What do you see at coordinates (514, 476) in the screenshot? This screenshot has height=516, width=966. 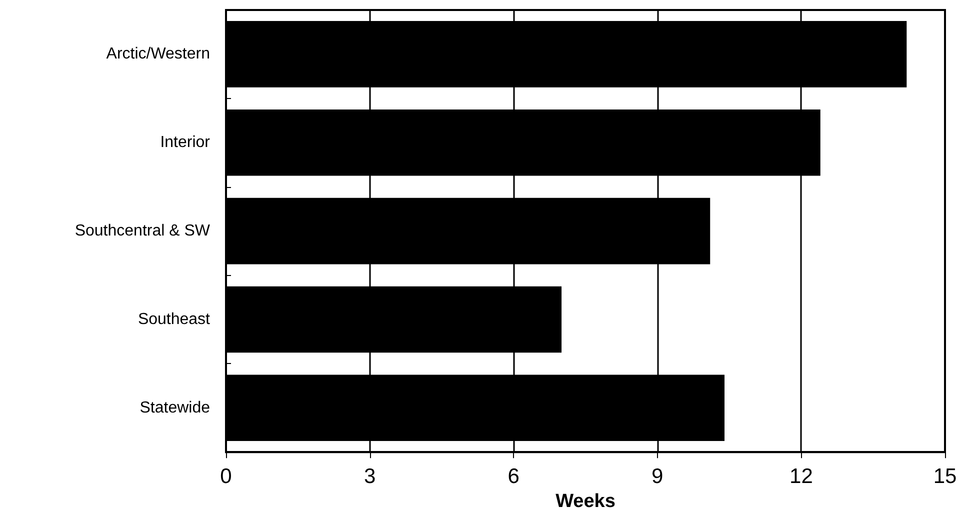 I see `x-tick-label: 6` at bounding box center [514, 476].